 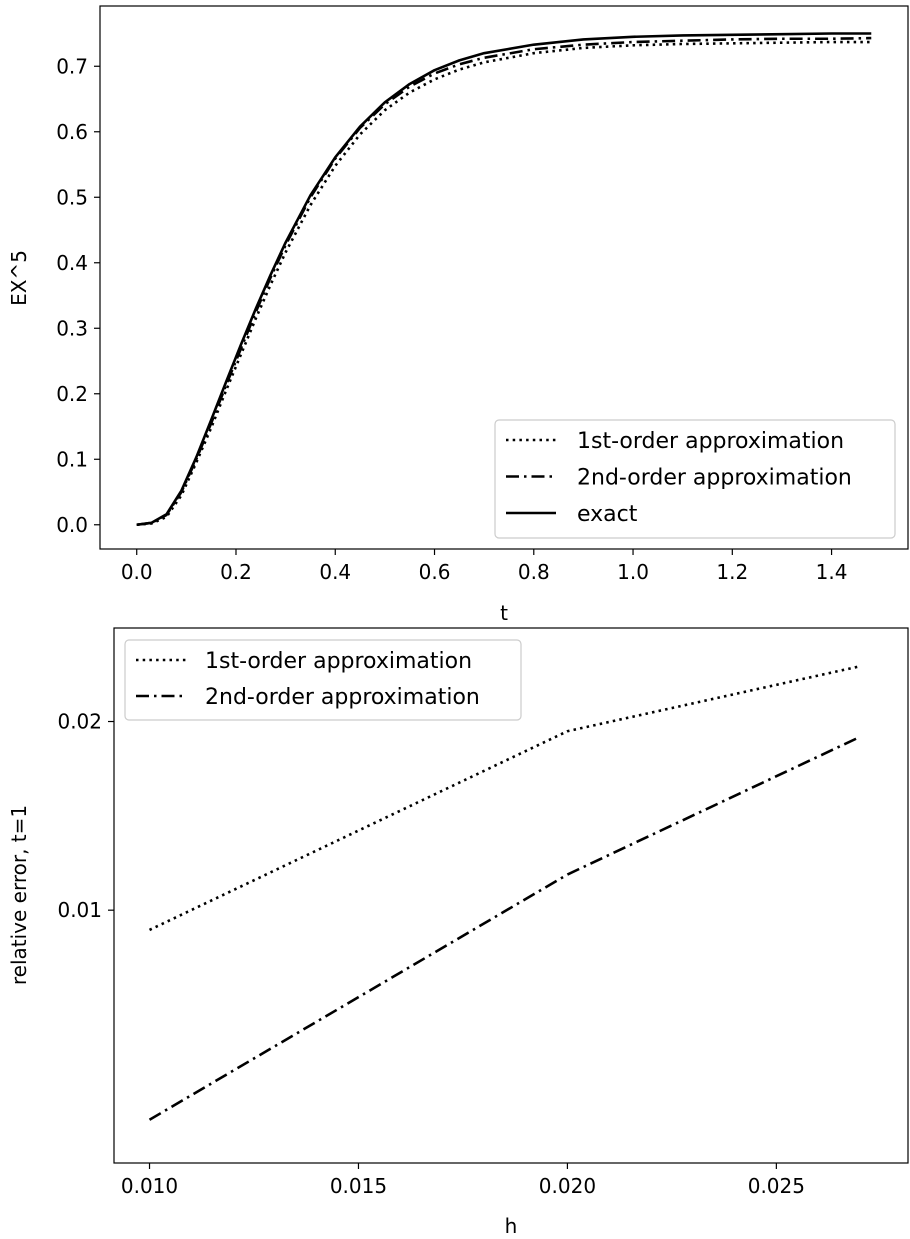 I want to click on x-tick-label: 0.0, so click(x=137, y=572).